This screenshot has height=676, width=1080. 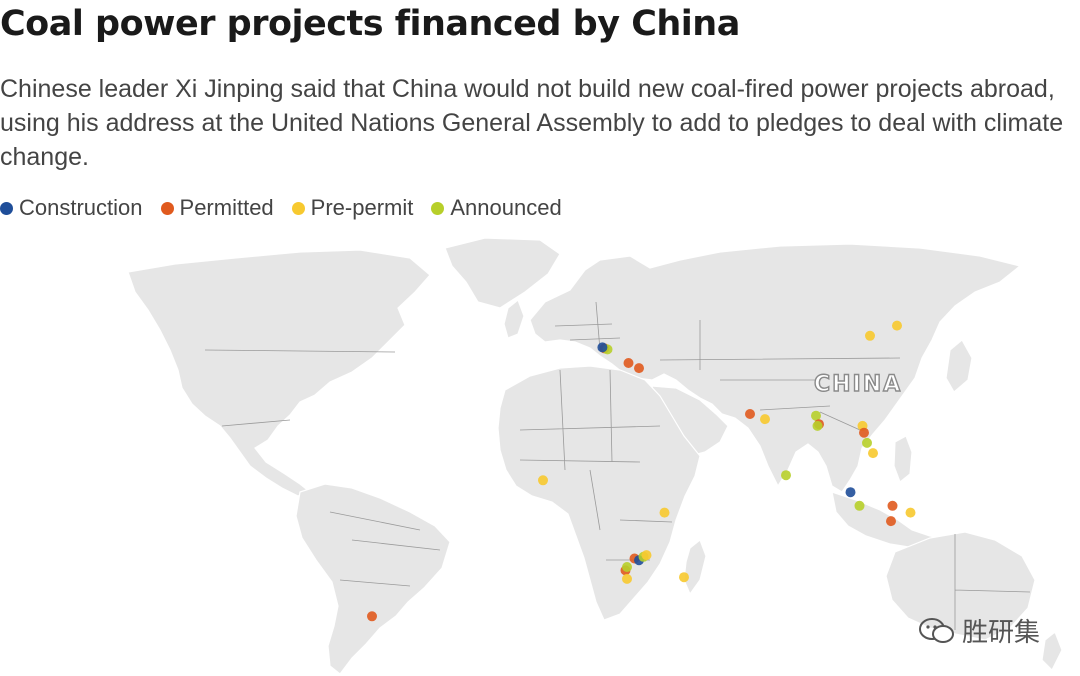 I want to click on legend-item-construction: Construction, so click(x=71, y=208).